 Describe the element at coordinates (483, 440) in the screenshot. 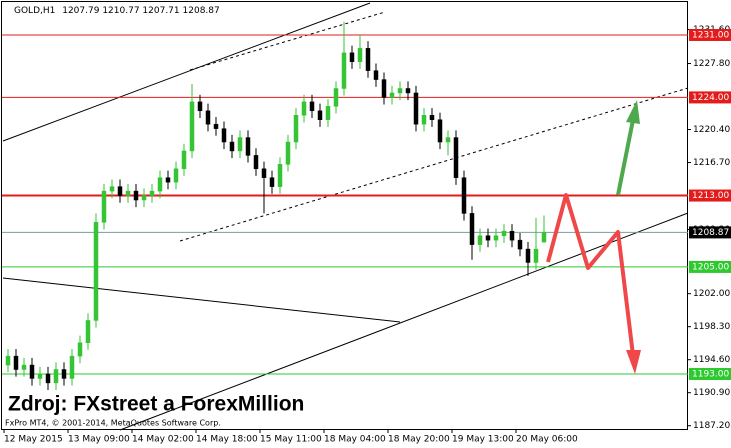

I see `x-tick-label: 19 May 13:00` at that location.